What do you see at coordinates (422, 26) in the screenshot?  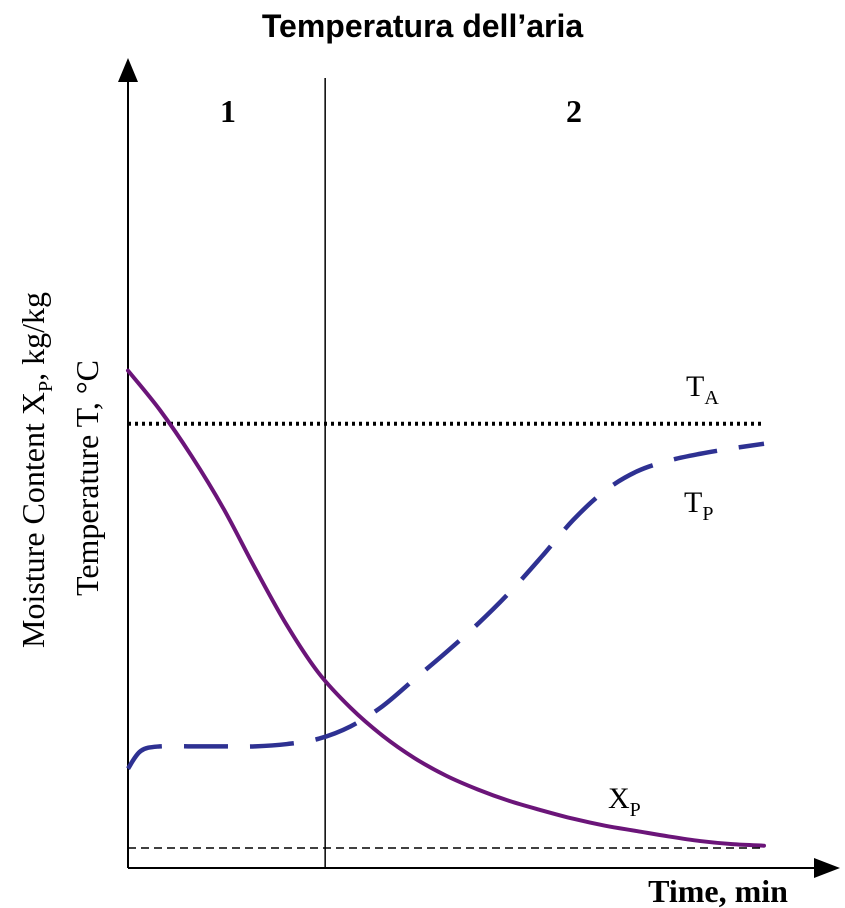 I see `chart-title: Temperatura dell’aria` at bounding box center [422, 26].